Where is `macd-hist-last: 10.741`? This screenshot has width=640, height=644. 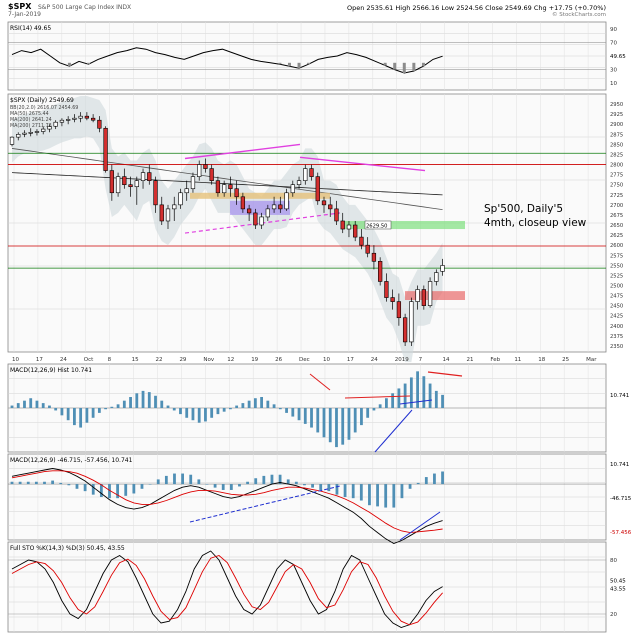 macd-hist-last: 10.741 is located at coordinates (619, 396).